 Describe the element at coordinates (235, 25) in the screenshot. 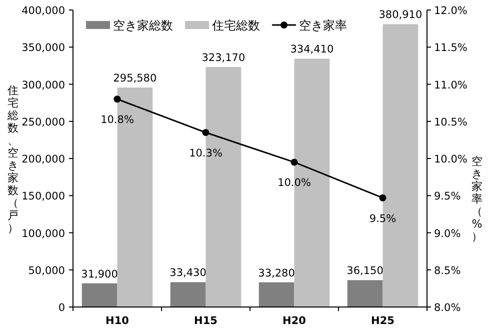

I see `legend-label: 住宅総数` at that location.